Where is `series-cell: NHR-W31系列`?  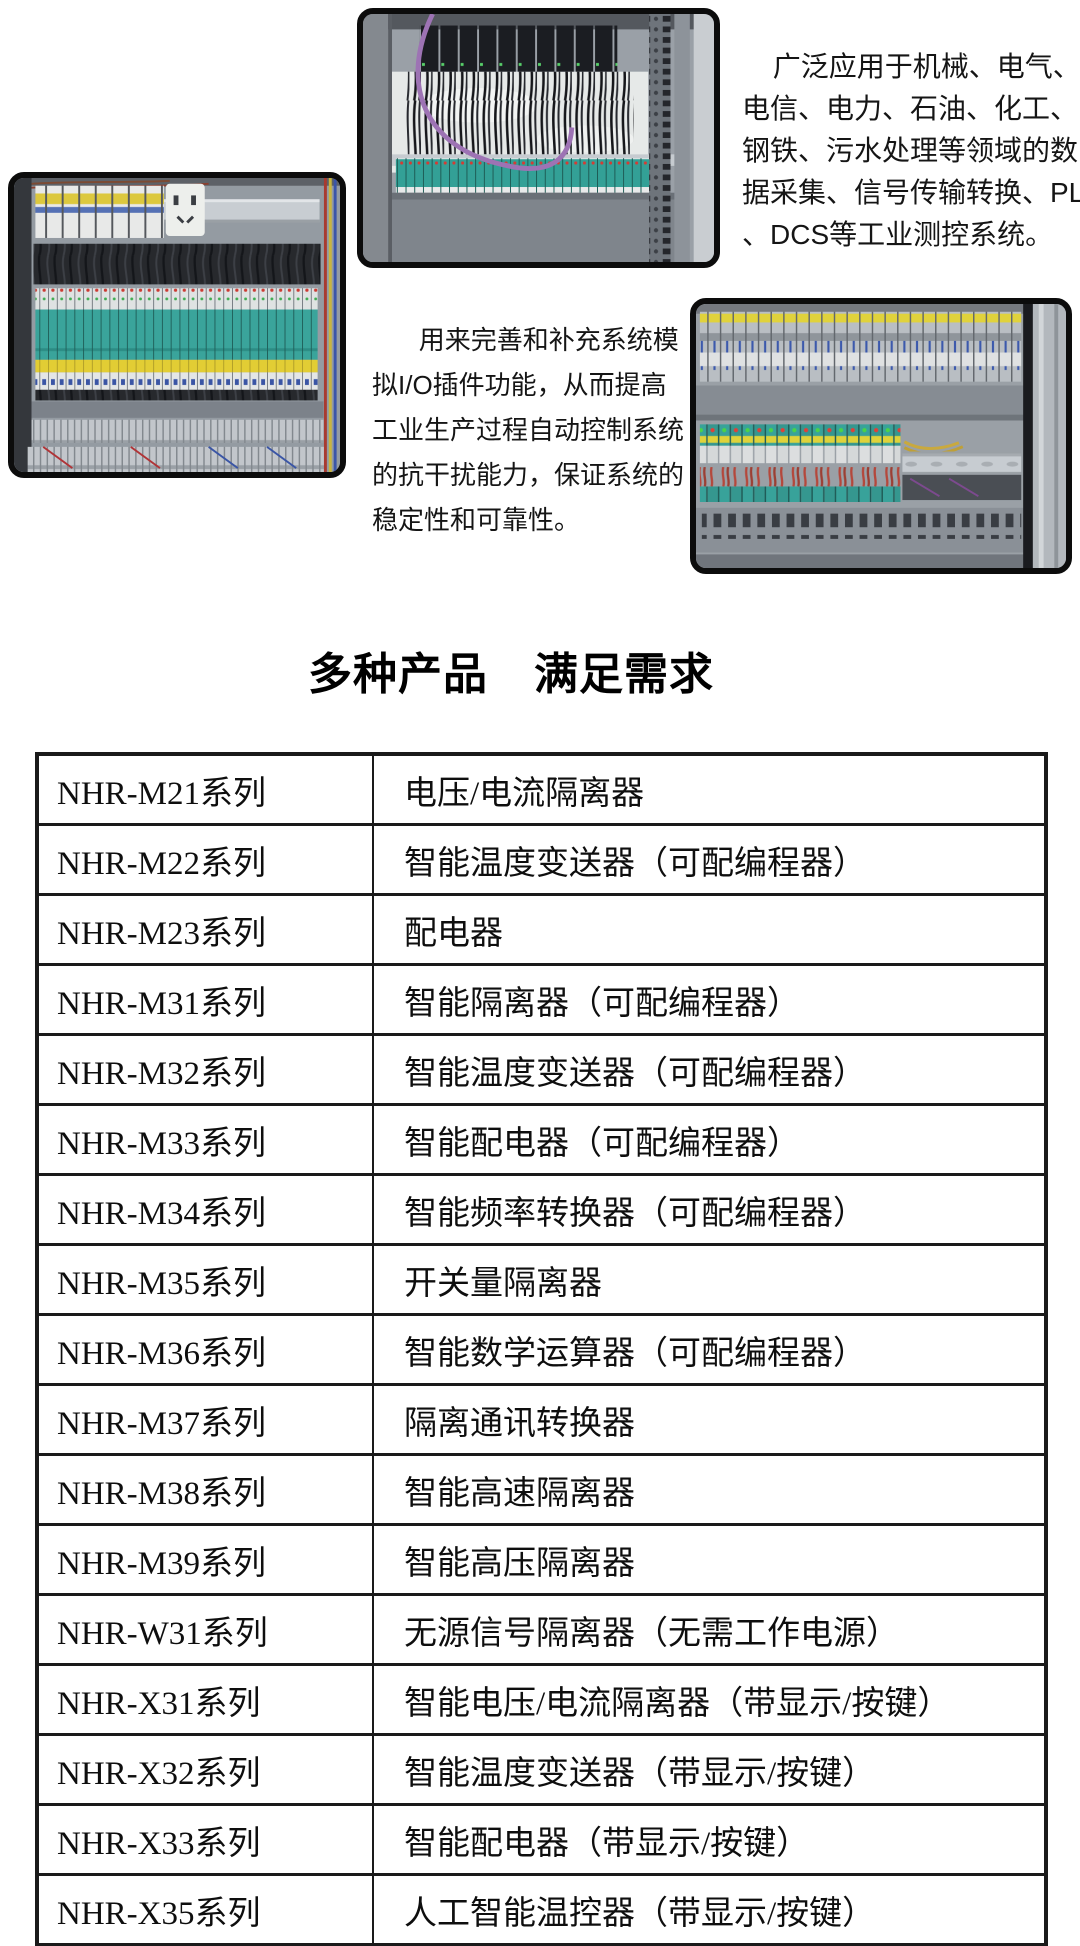 series-cell: NHR-W31系列 is located at coordinates (205, 1629).